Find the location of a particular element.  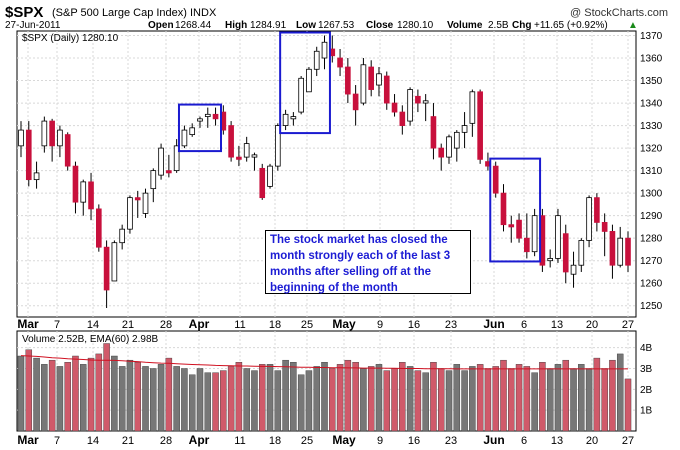

price-tick-label: 1360 is located at coordinates (651, 59).